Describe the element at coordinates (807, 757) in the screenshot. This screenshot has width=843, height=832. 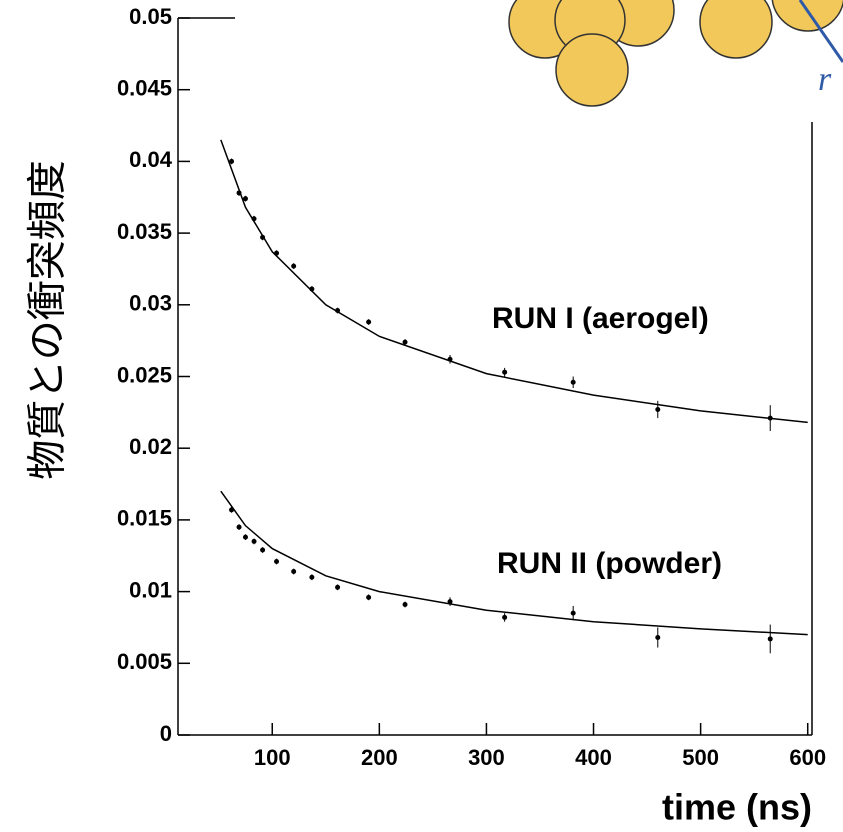
I see `x-tick-label: 600` at that location.